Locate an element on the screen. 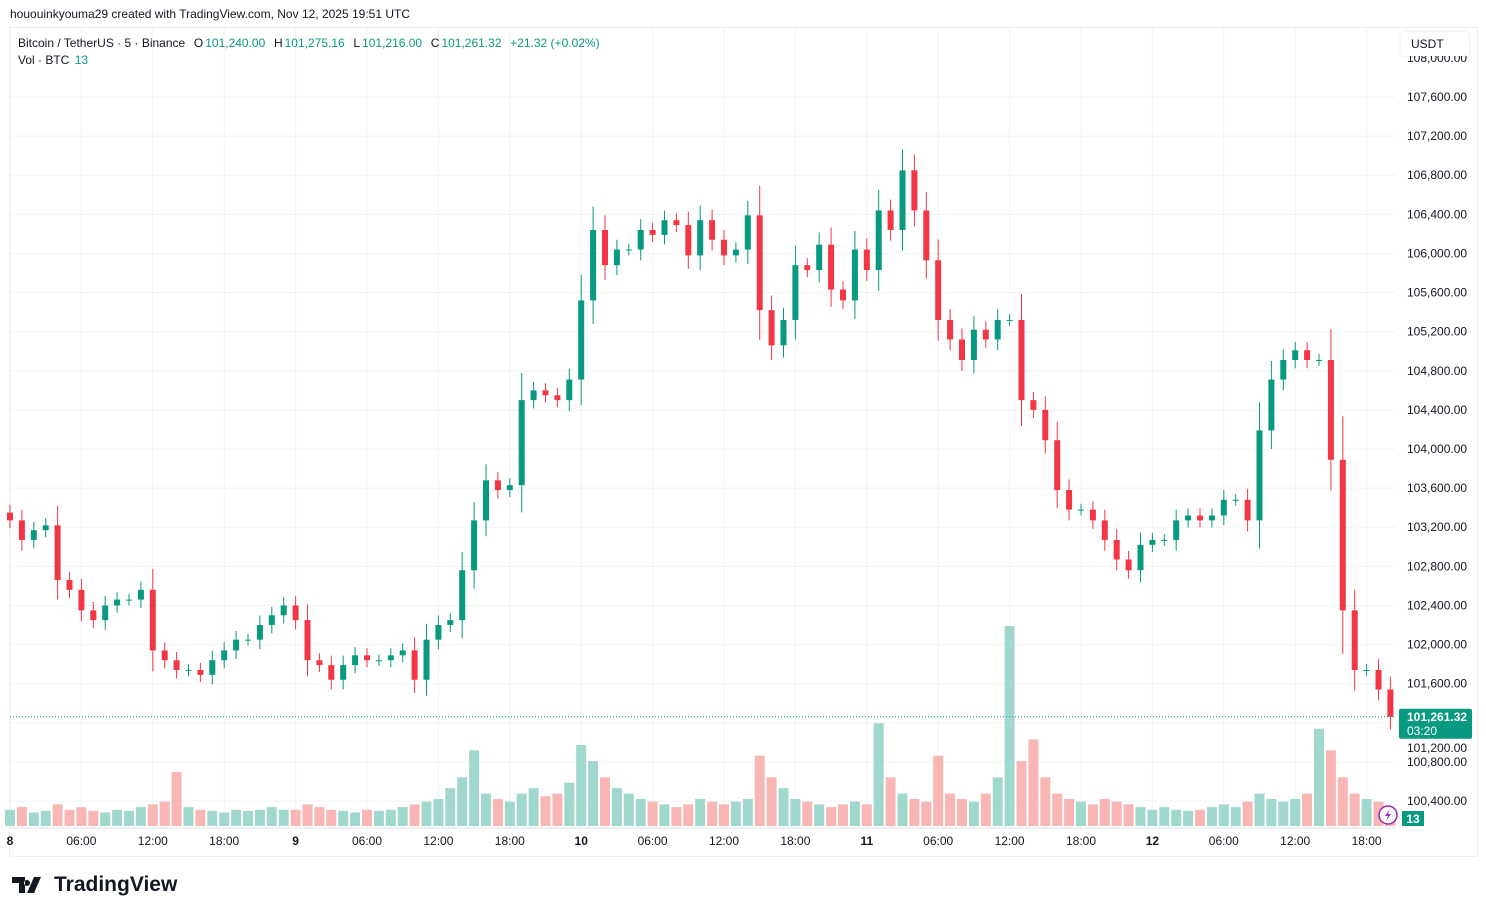 This screenshot has height=915, width=1486. tradingview-logo: TradingView is located at coordinates (94, 885).